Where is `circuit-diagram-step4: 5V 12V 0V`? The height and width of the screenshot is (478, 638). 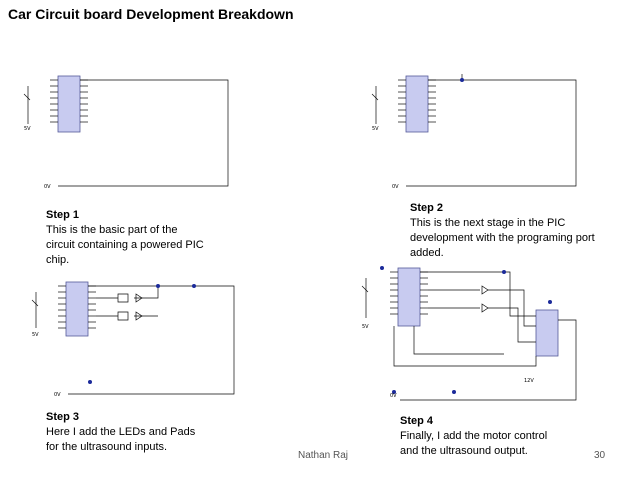
circuit-diagram-step4: 5V 12V 0V is located at coordinates (469, 334).